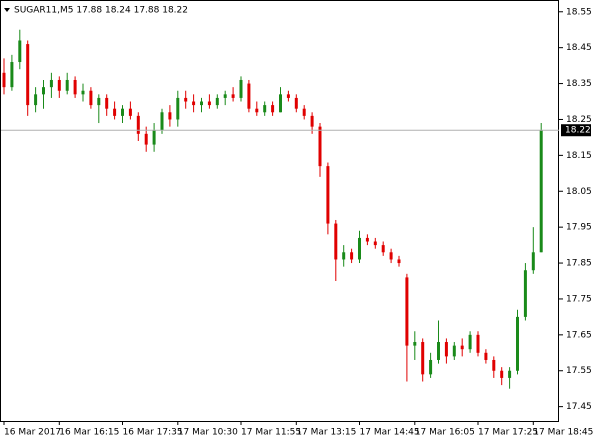 The width and height of the screenshot is (600, 443). Describe the element at coordinates (390, 433) in the screenshot. I see `x-tick-label: 17 Mar 14:45` at that location.